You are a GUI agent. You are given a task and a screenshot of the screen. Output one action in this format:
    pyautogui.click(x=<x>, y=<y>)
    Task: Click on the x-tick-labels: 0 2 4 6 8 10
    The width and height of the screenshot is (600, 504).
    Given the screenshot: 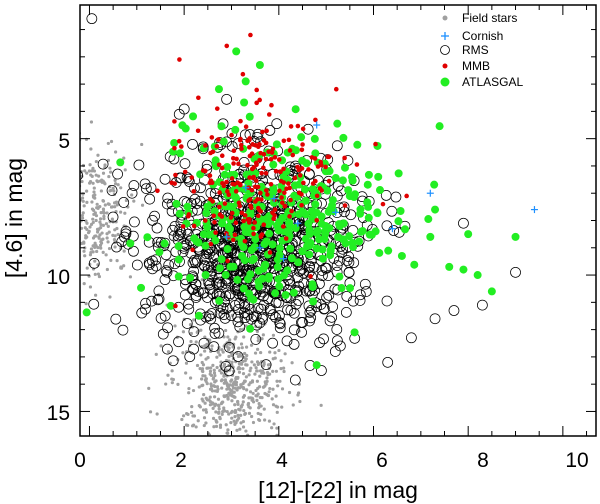 What is the action you would take?
    pyautogui.click(x=331, y=460)
    